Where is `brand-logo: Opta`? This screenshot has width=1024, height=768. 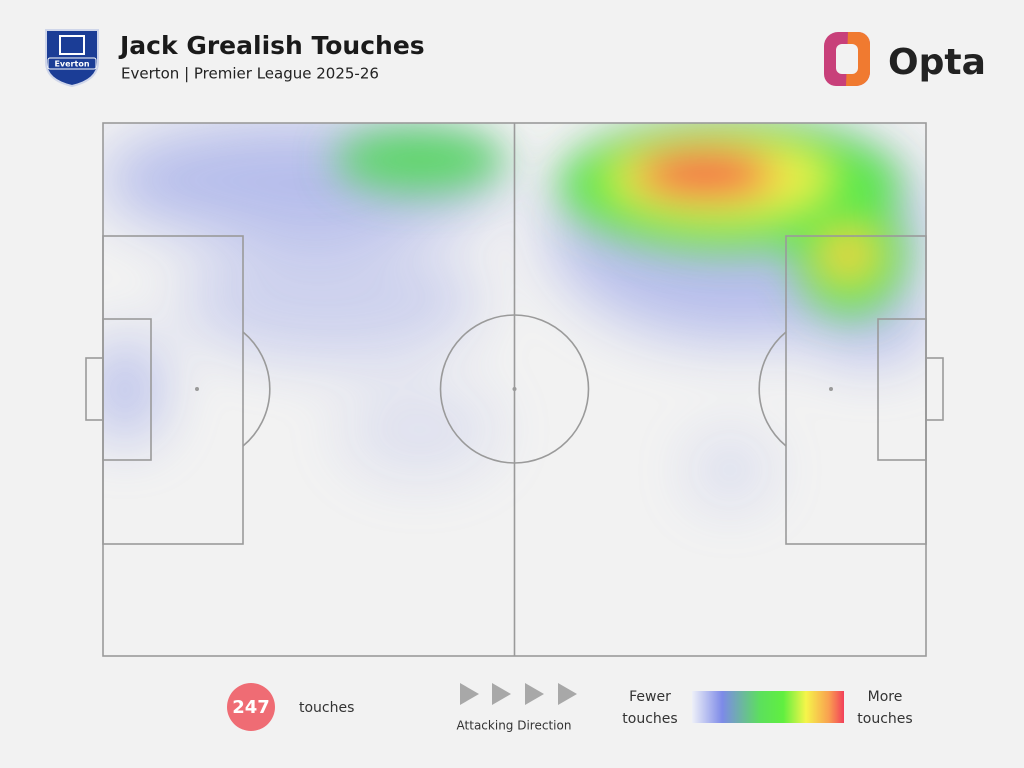 brand-logo: Opta is located at coordinates (905, 59).